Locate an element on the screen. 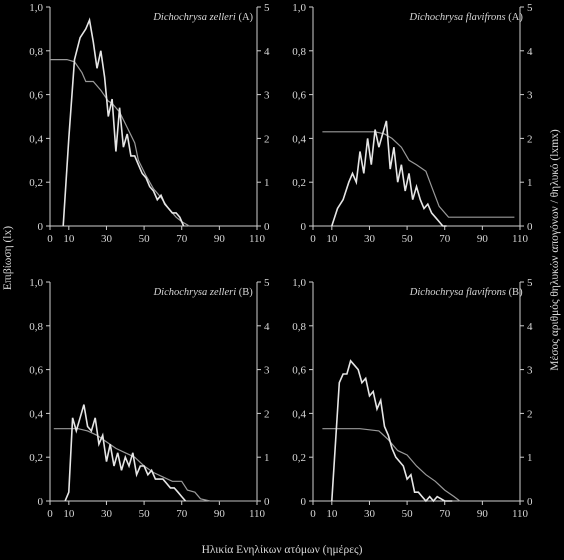  panel-title: Dichochrysa flavifrons (B) is located at coordinates (466, 292).